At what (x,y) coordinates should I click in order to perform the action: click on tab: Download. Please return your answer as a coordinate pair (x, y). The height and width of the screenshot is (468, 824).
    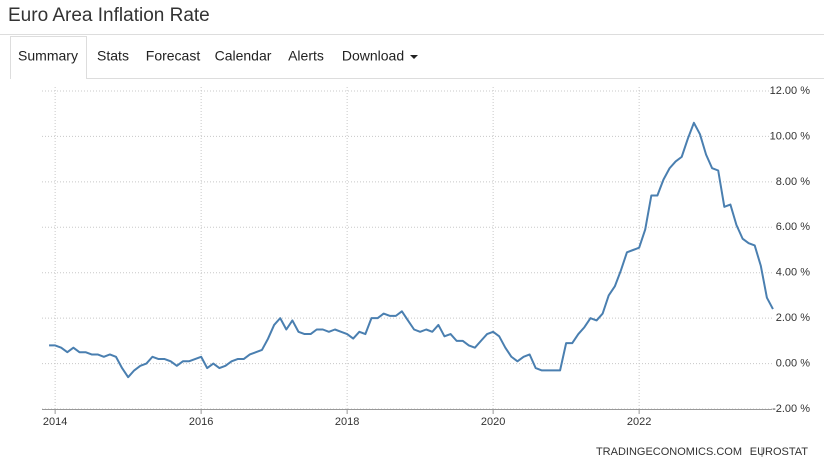
    Looking at the image, I should click on (373, 56).